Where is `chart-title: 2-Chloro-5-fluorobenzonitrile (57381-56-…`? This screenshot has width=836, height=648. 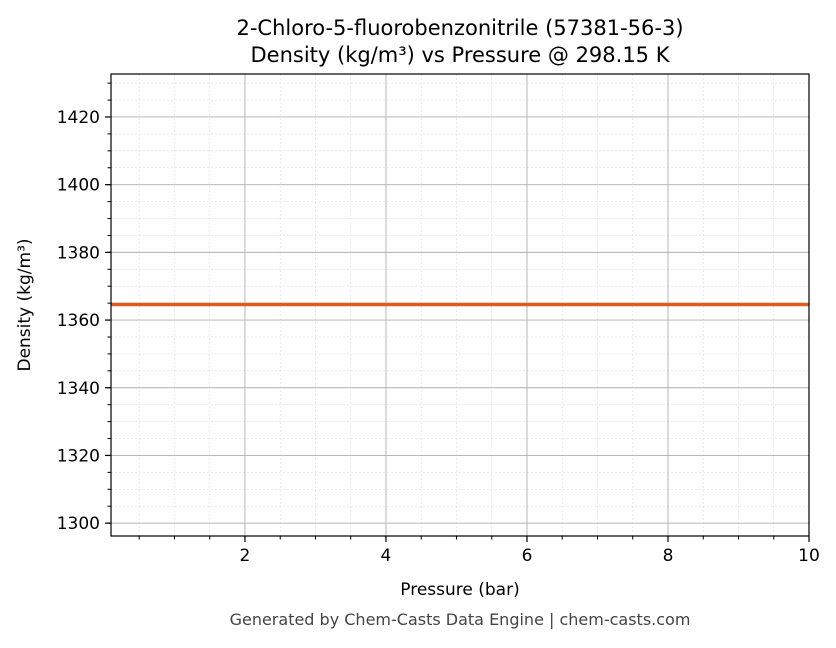 chart-title: 2-Chloro-5-fluorobenzonitrile (57381-56-… is located at coordinates (459, 28).